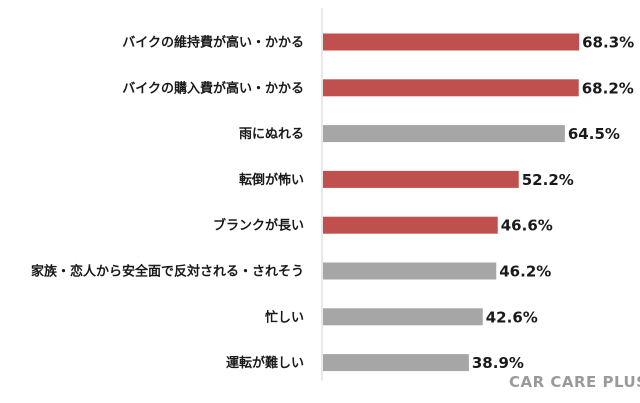 This screenshot has width=640, height=403. What do you see at coordinates (512, 317) in the screenshot?
I see `value-label: 42.6%` at bounding box center [512, 317].